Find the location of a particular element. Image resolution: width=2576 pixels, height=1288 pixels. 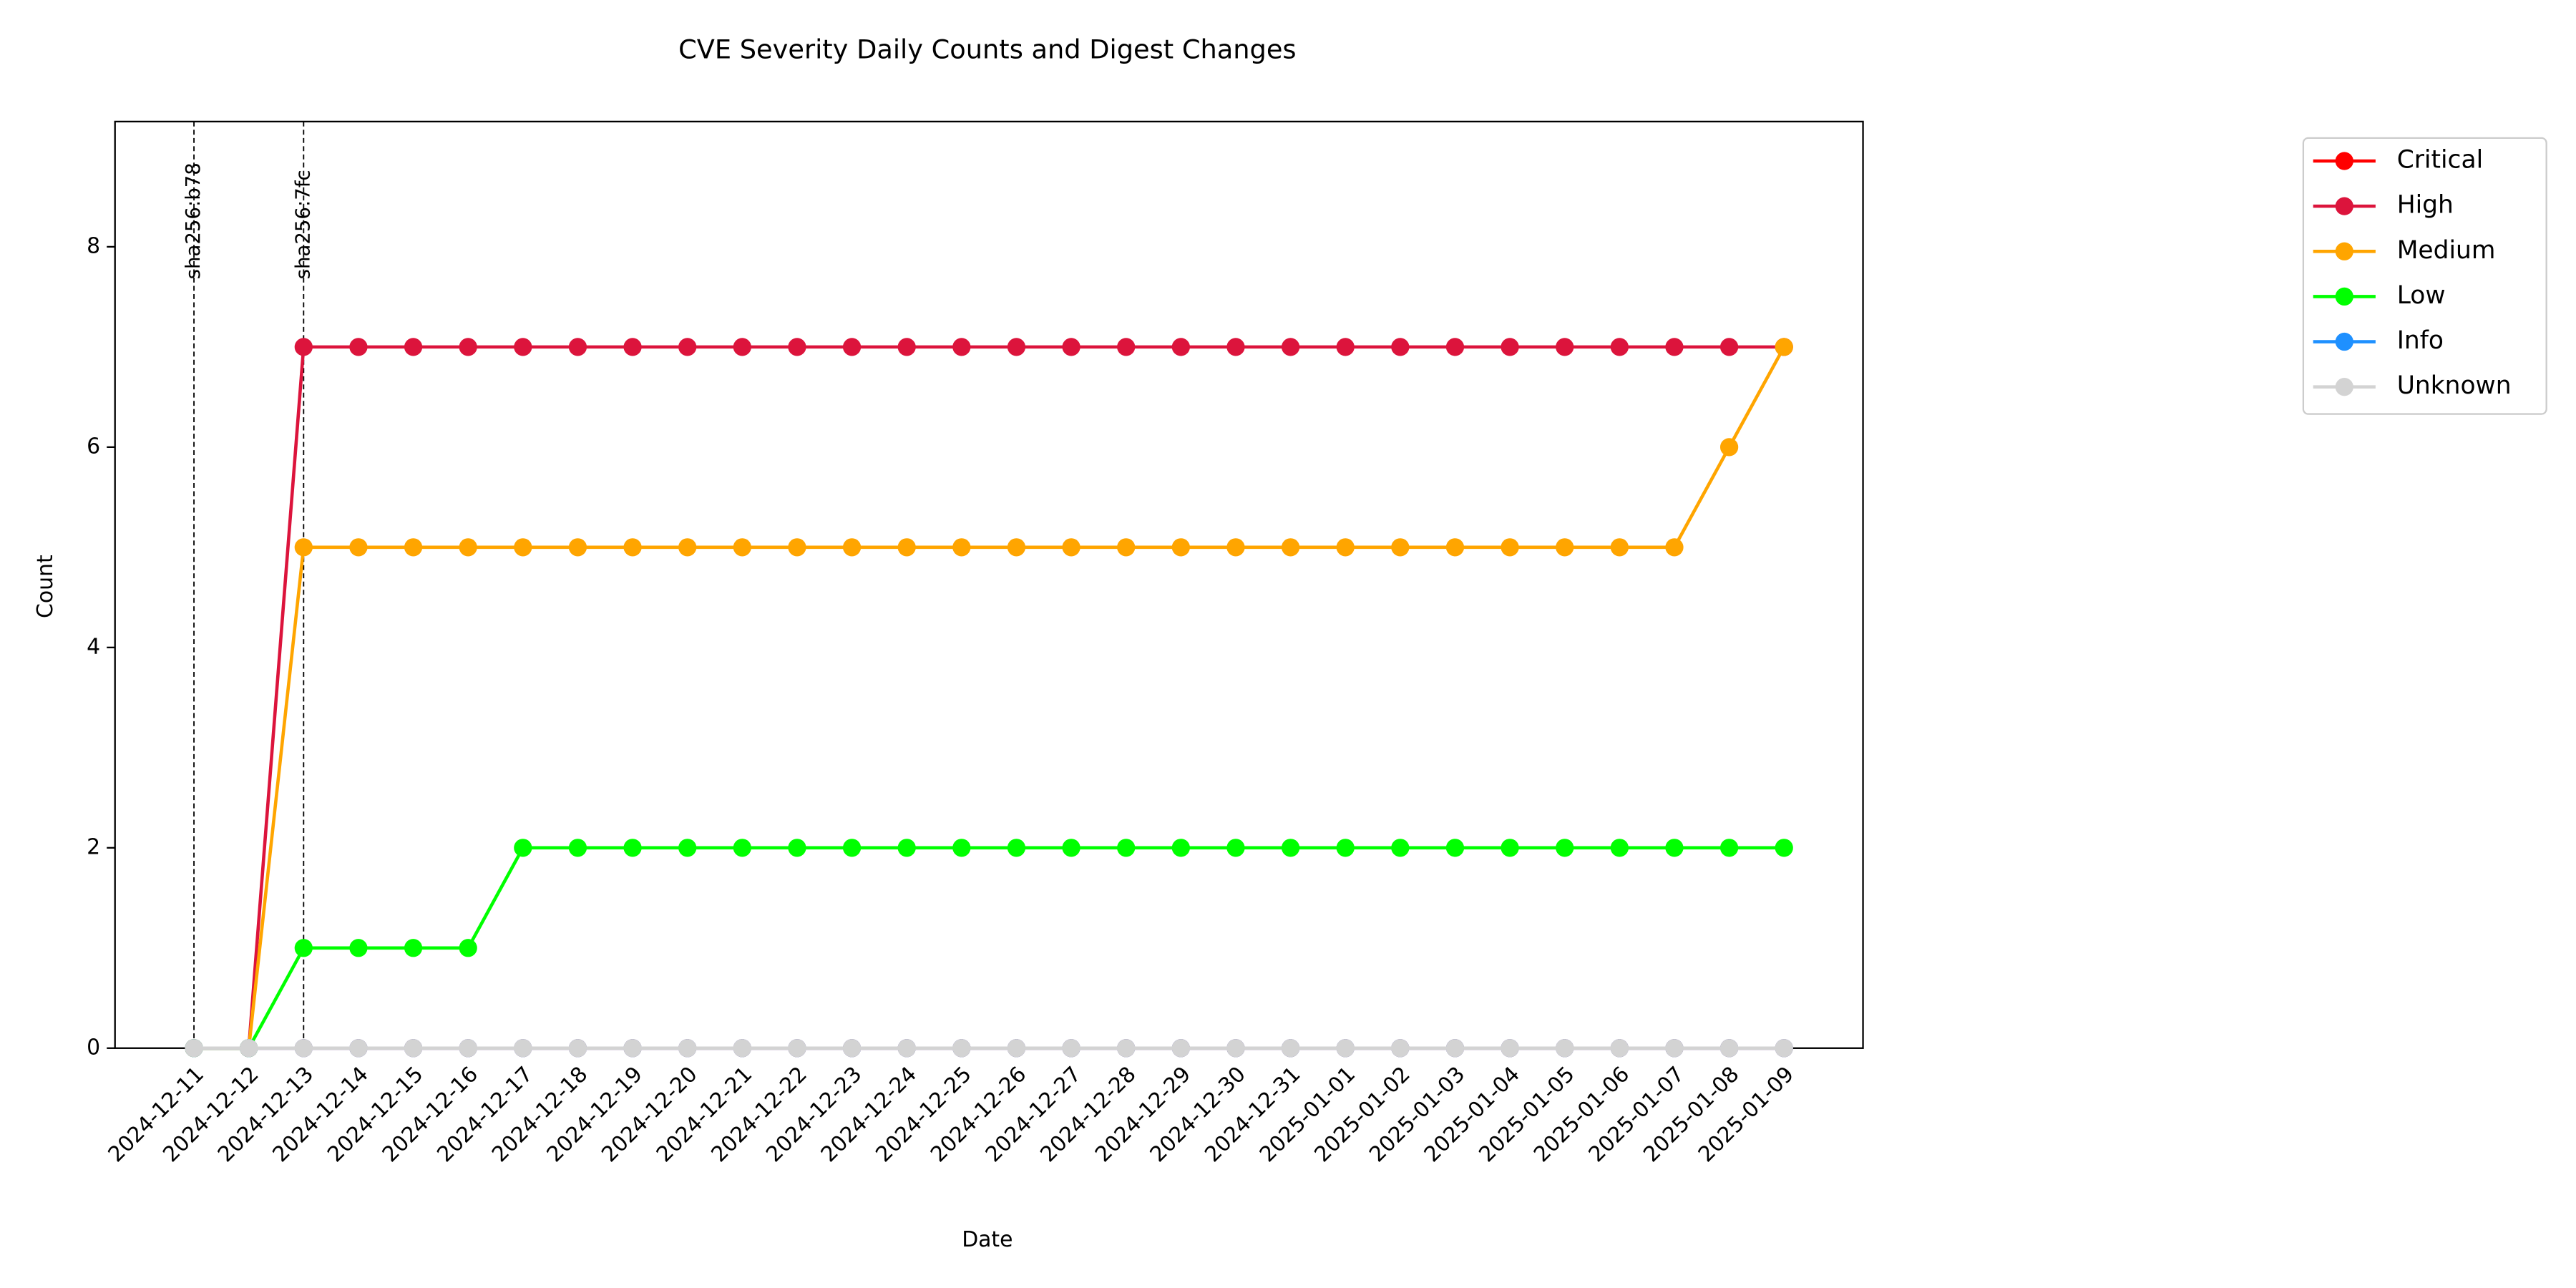

legend-label: Low is located at coordinates (2421, 295).